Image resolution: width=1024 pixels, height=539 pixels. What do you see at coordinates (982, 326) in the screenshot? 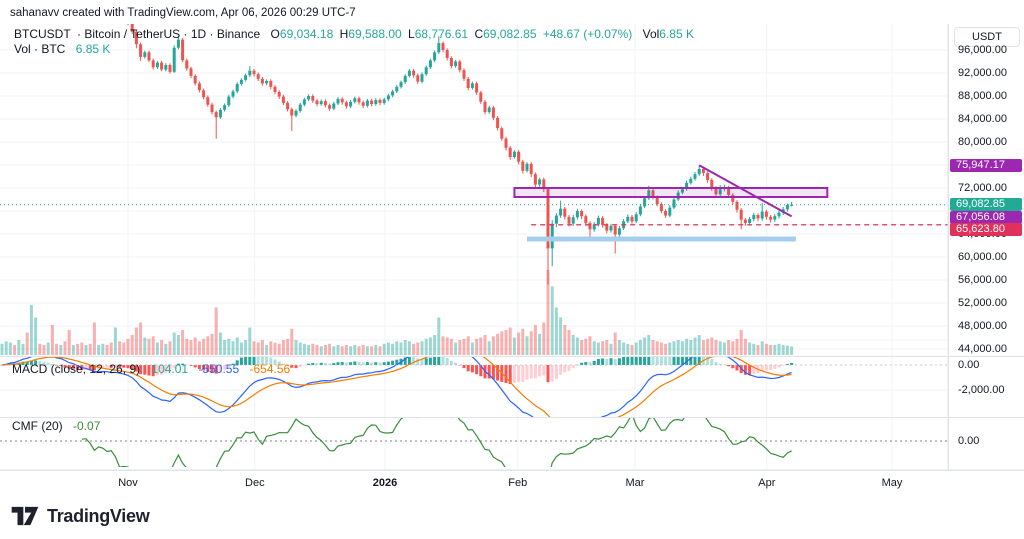
I see `price-tick: 48,000.00` at bounding box center [982, 326].